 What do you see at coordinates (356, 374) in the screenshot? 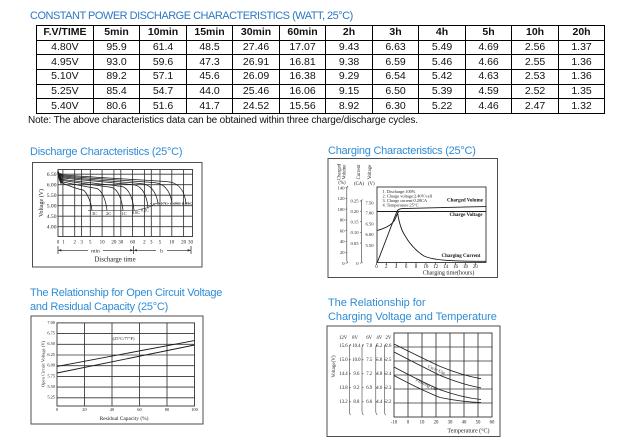
I see `svg-text: 9.6` at bounding box center [356, 374].